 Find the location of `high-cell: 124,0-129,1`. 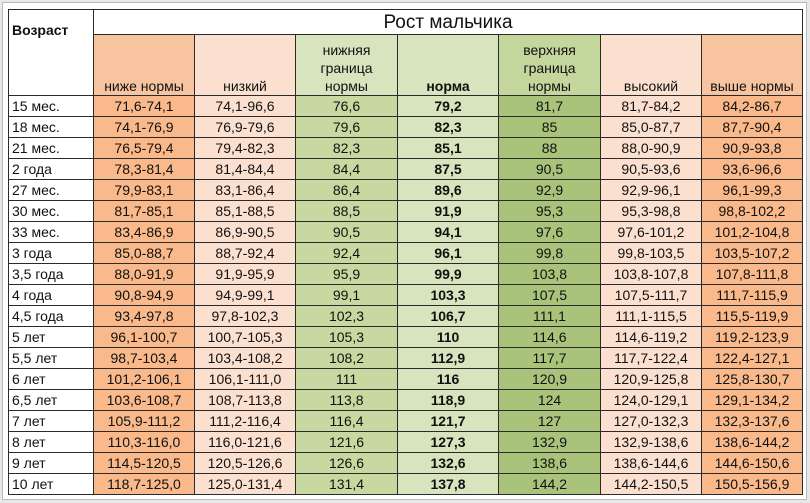

high-cell: 124,0-129,1 is located at coordinates (651, 400).